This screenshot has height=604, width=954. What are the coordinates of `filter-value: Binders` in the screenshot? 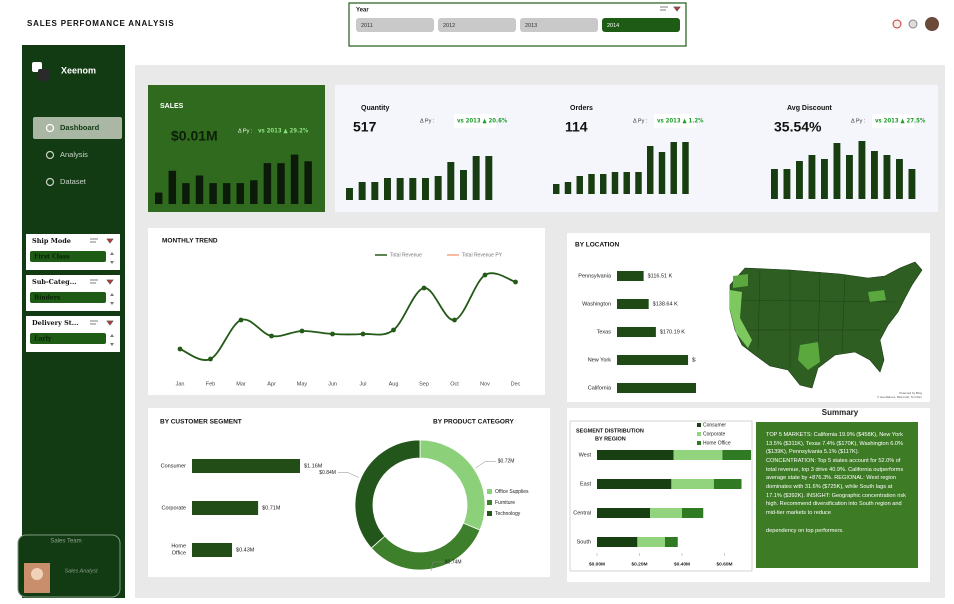 It's located at (47, 298).